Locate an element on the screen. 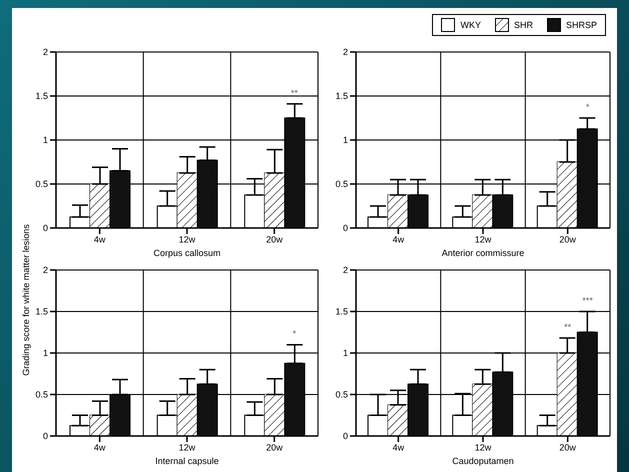 This screenshot has width=629, height=472. text: SHR is located at coordinates (523, 25).